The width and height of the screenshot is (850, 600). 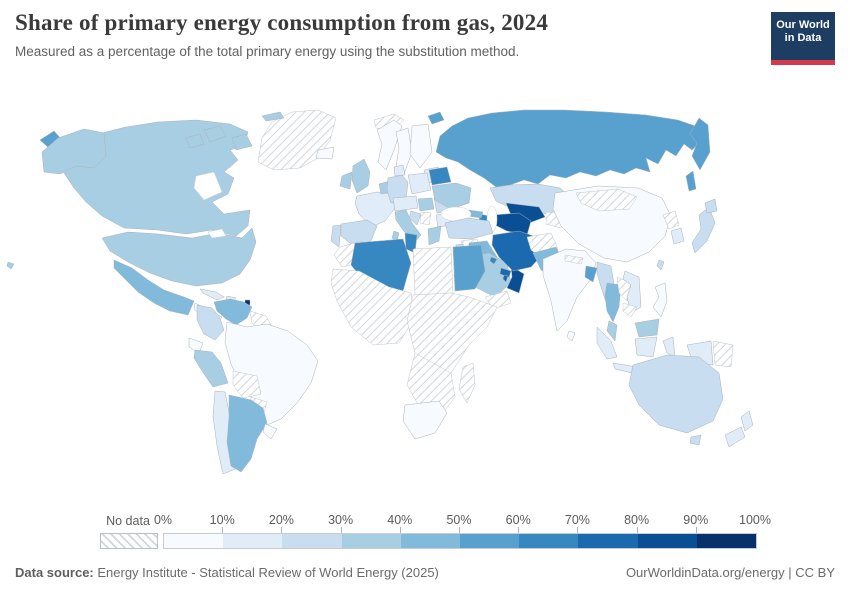 What do you see at coordinates (469, 268) in the screenshot?
I see `country-egypt` at bounding box center [469, 268].